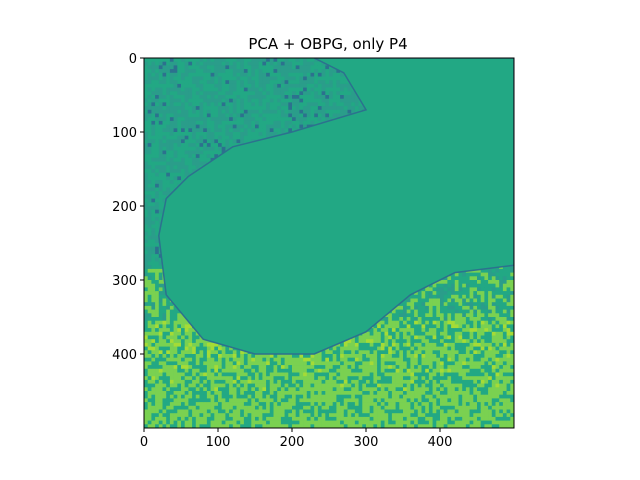 This screenshot has height=480, width=640. Describe the element at coordinates (327, 44) in the screenshot. I see `chart-title: PCA + OBPG, only P4` at that location.